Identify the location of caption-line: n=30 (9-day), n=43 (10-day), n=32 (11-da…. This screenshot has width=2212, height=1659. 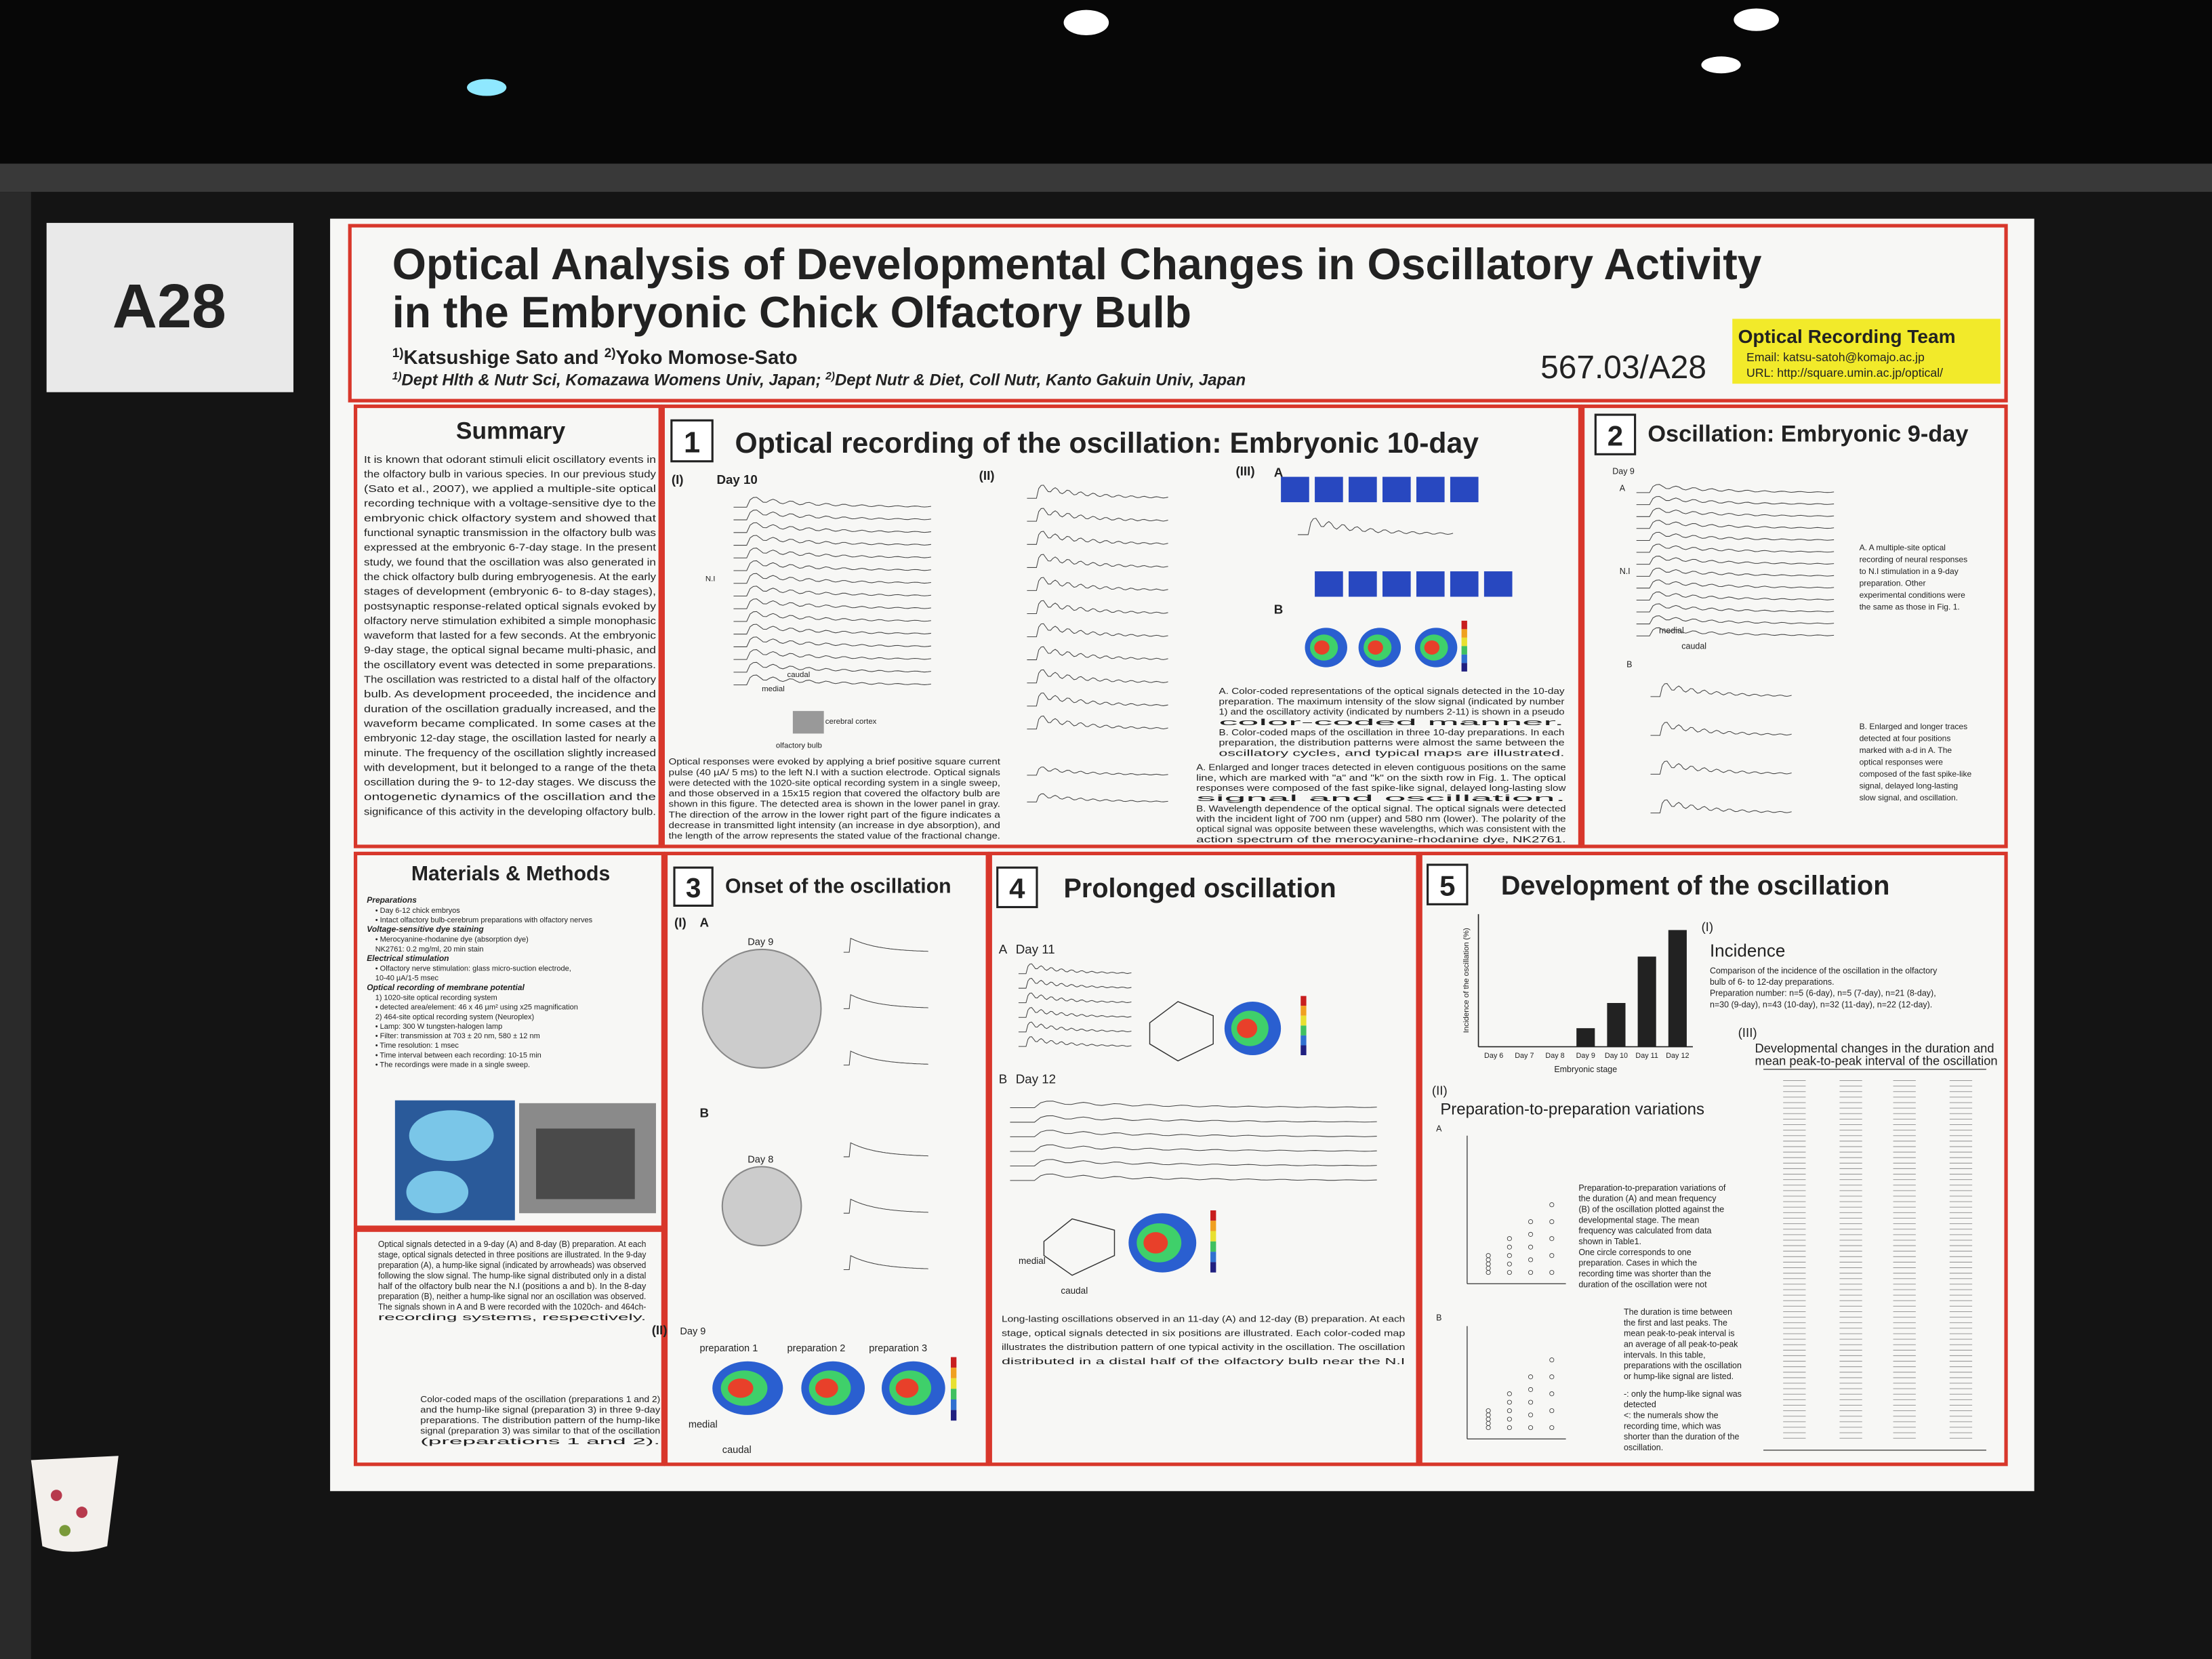
(1821, 1005).